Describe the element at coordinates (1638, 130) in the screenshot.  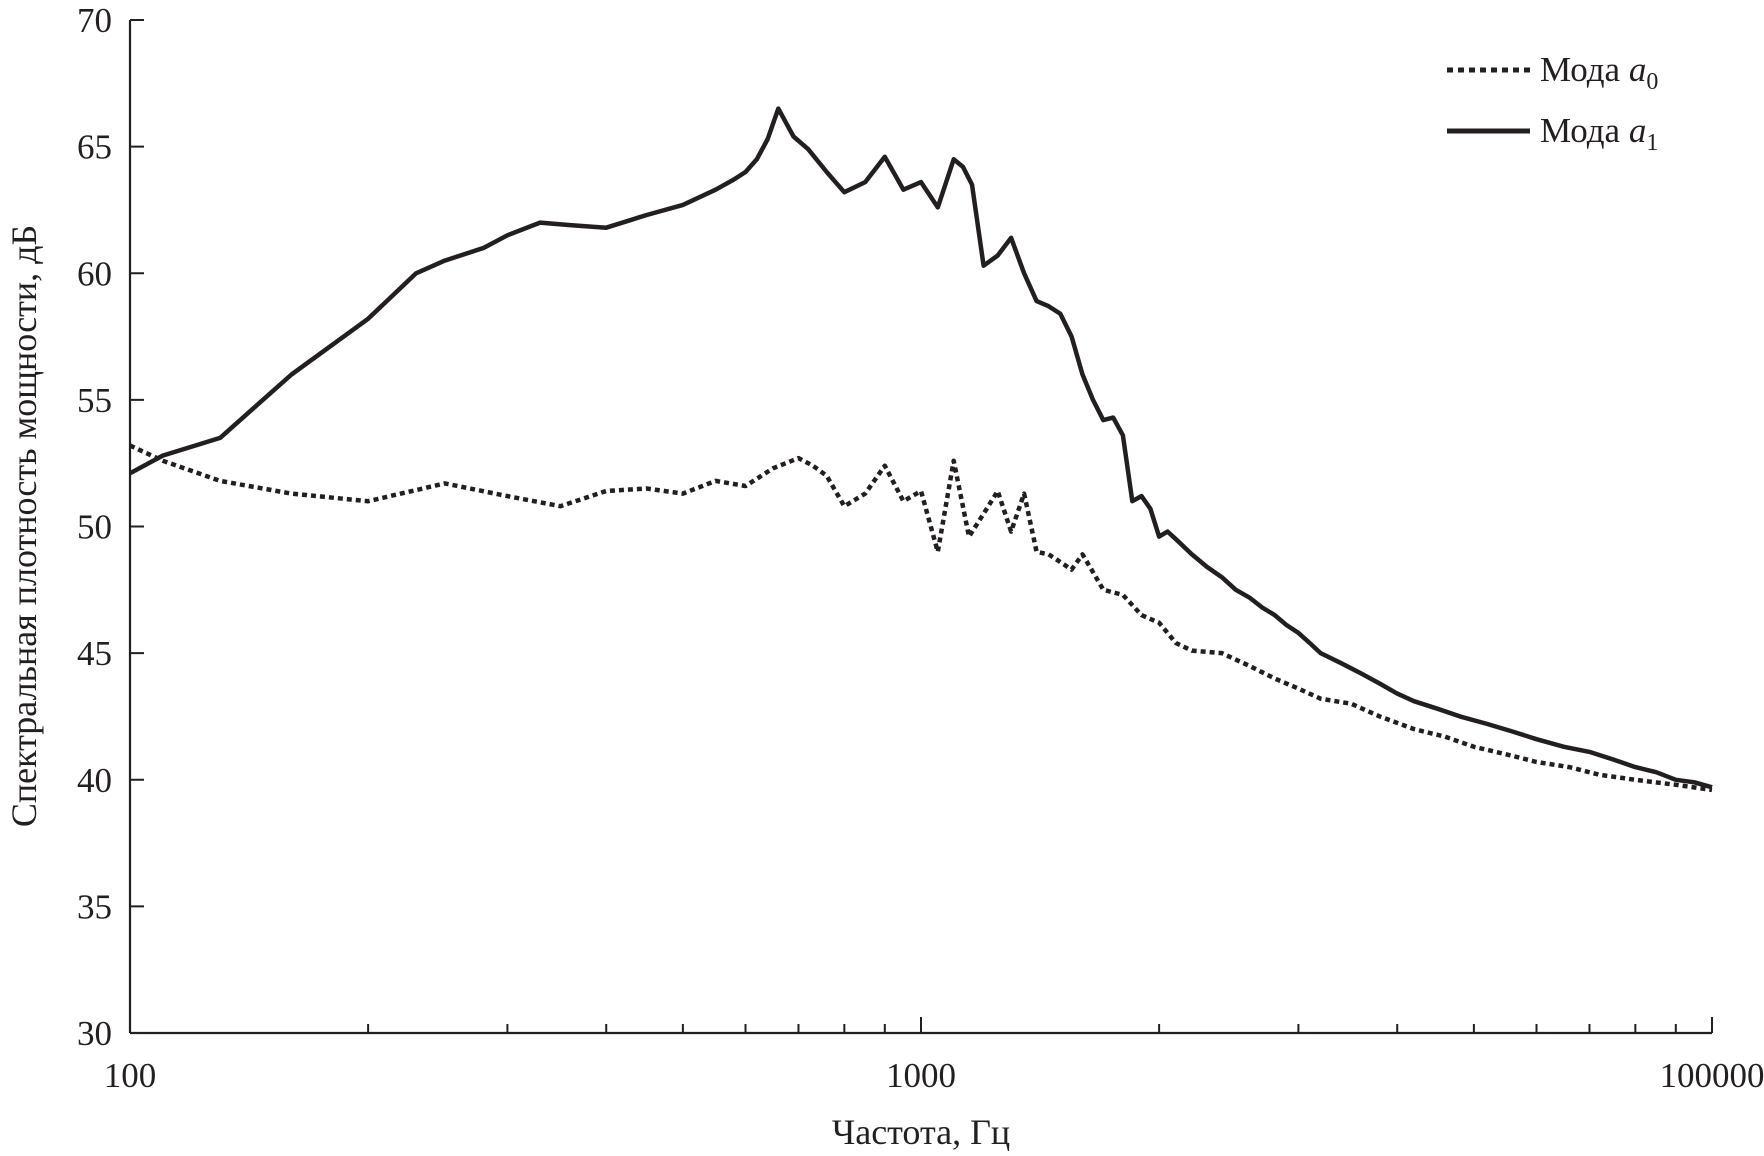
I see `legend-label-a1-symbol: a` at that location.